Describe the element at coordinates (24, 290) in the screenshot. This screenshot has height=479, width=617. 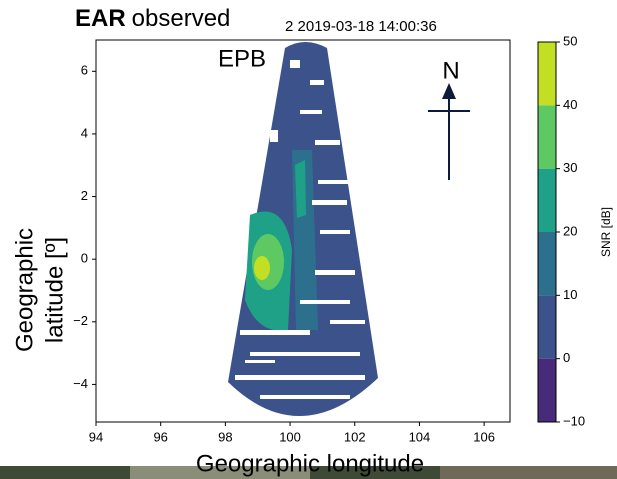
I see `y-axis-label: Geographic` at that location.